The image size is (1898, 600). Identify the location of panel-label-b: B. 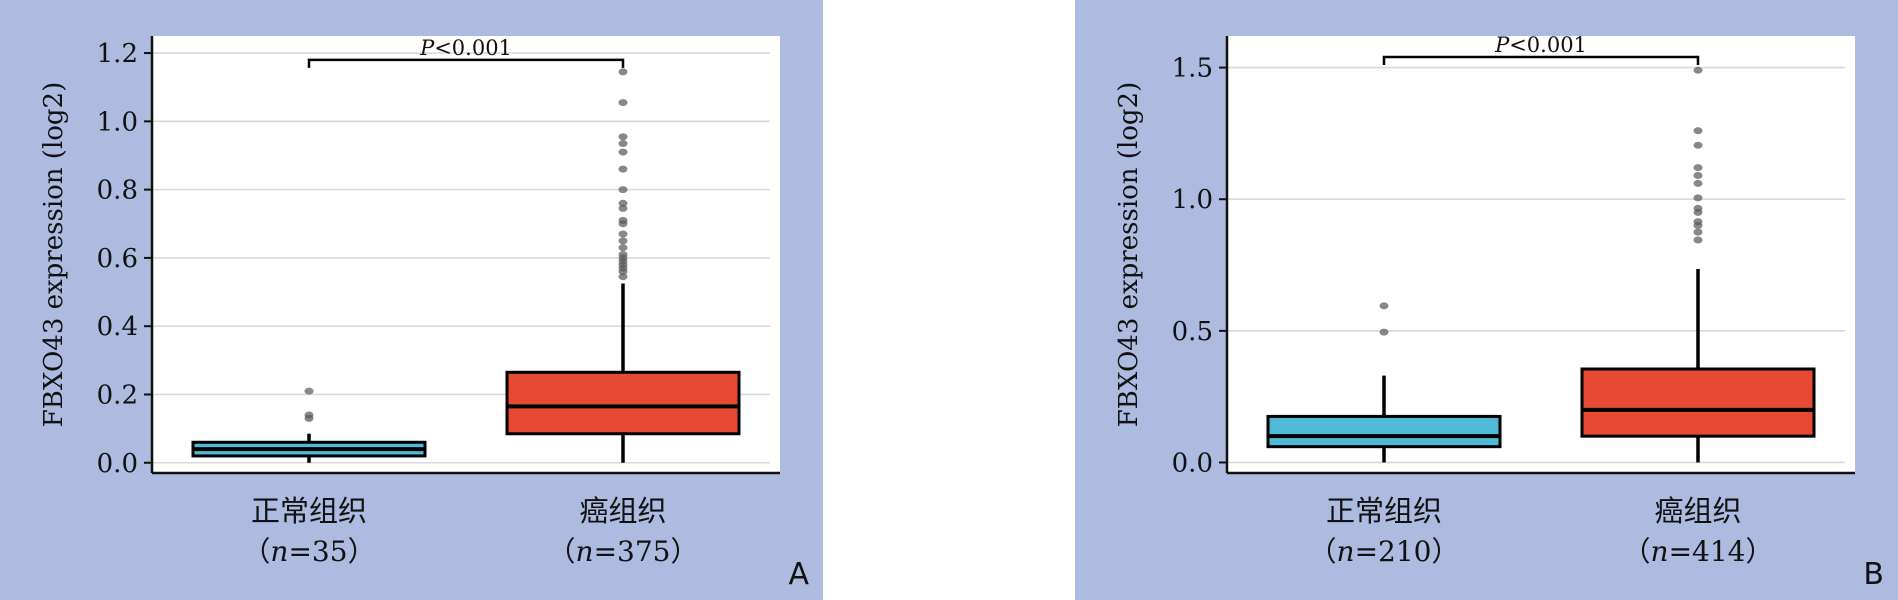
(1873, 574).